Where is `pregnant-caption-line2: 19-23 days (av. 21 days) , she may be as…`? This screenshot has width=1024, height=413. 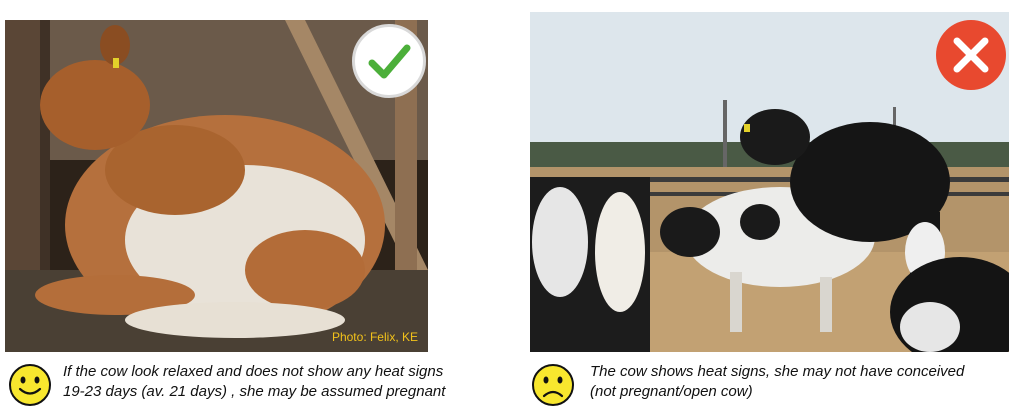 pregnant-caption-line2: 19-23 days (av. 21 days) , she may be as… is located at coordinates (254, 391).